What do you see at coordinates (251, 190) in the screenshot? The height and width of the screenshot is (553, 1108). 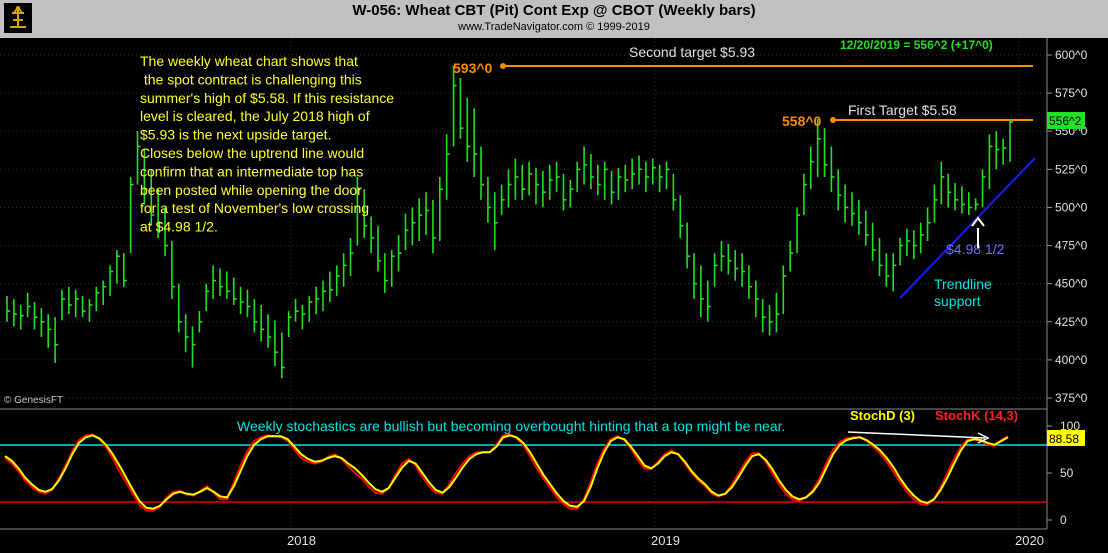 I see `commentary-line: been posted while opening the door` at bounding box center [251, 190].